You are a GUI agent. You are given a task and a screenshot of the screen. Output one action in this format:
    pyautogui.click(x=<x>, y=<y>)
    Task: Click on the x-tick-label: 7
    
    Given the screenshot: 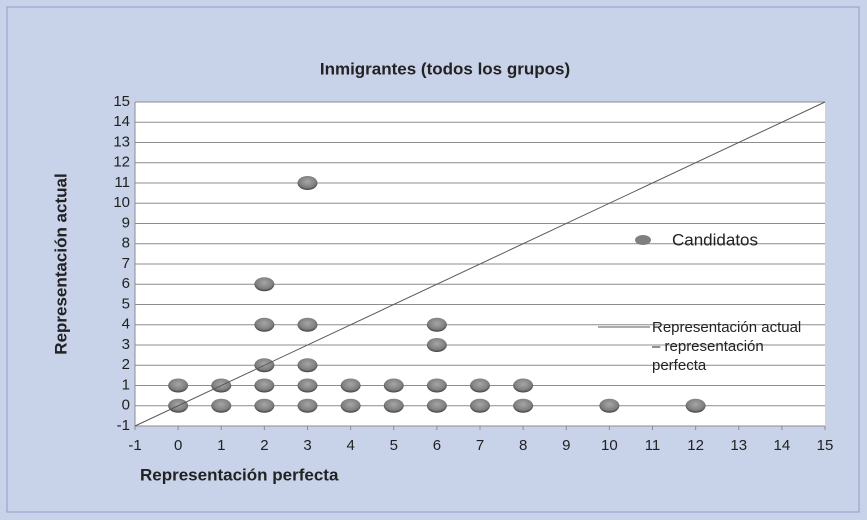 What is the action you would take?
    pyautogui.click(x=480, y=445)
    